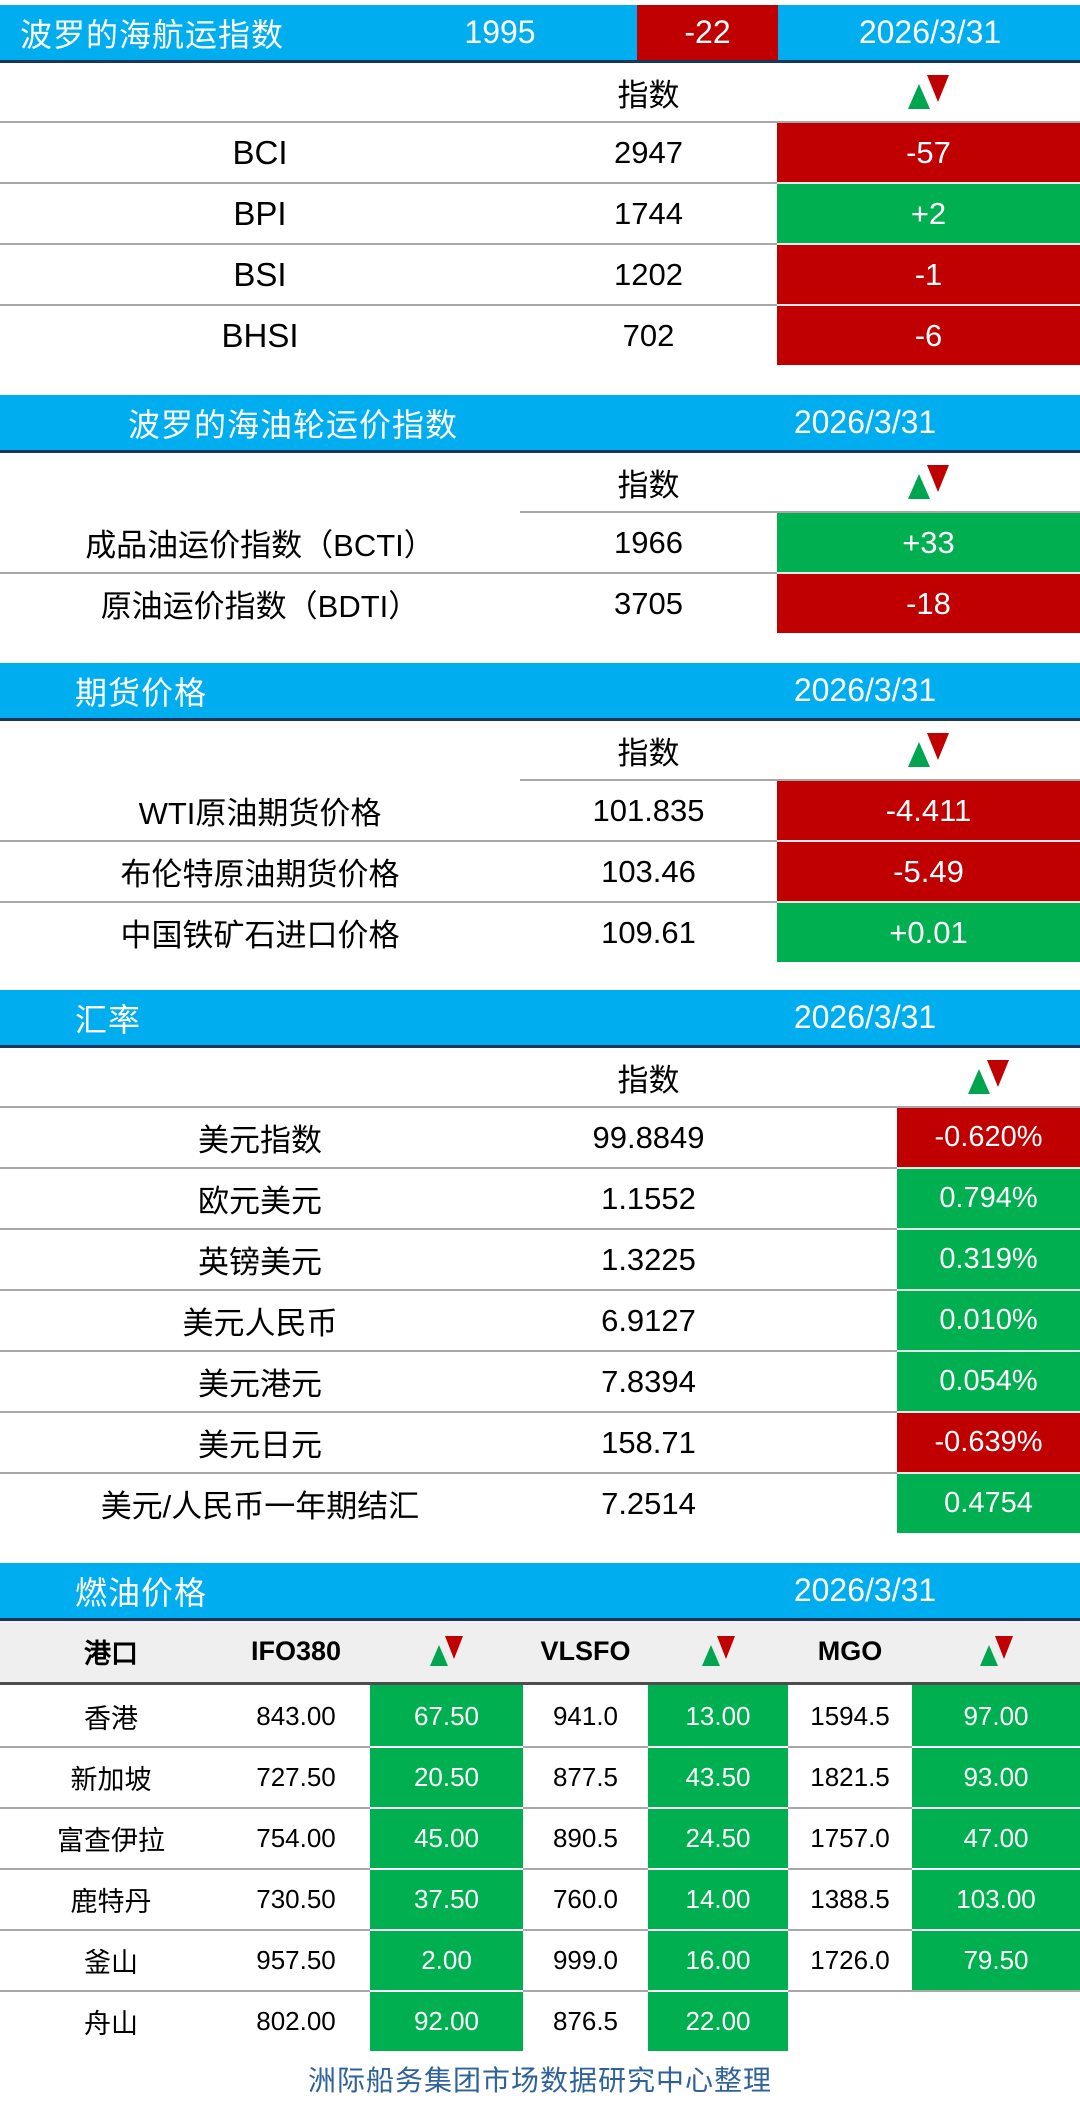  Describe the element at coordinates (928, 273) in the screenshot. I see `change-value: -1` at that location.